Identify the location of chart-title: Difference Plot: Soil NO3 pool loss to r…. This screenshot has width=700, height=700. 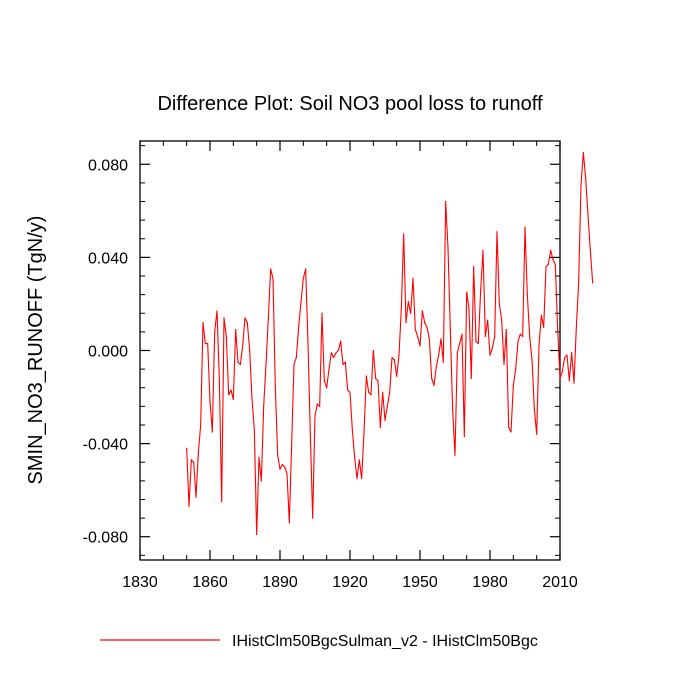
(349, 104).